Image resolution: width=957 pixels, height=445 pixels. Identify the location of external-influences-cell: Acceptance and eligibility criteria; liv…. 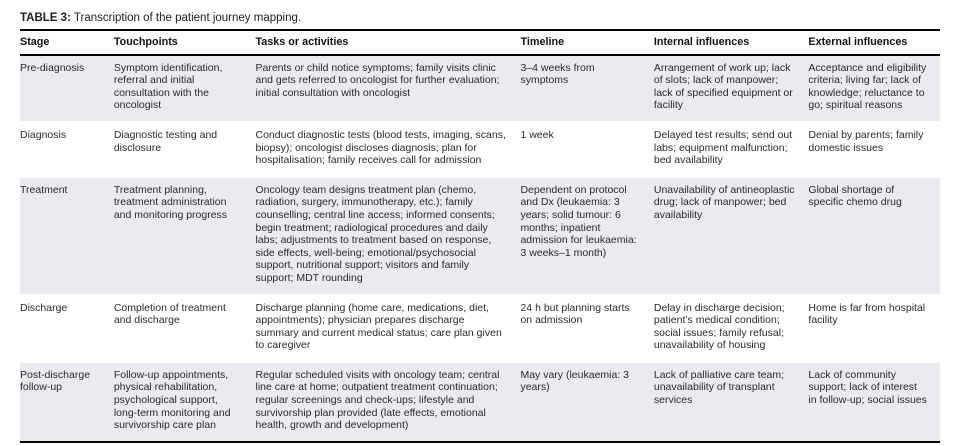
(874, 87).